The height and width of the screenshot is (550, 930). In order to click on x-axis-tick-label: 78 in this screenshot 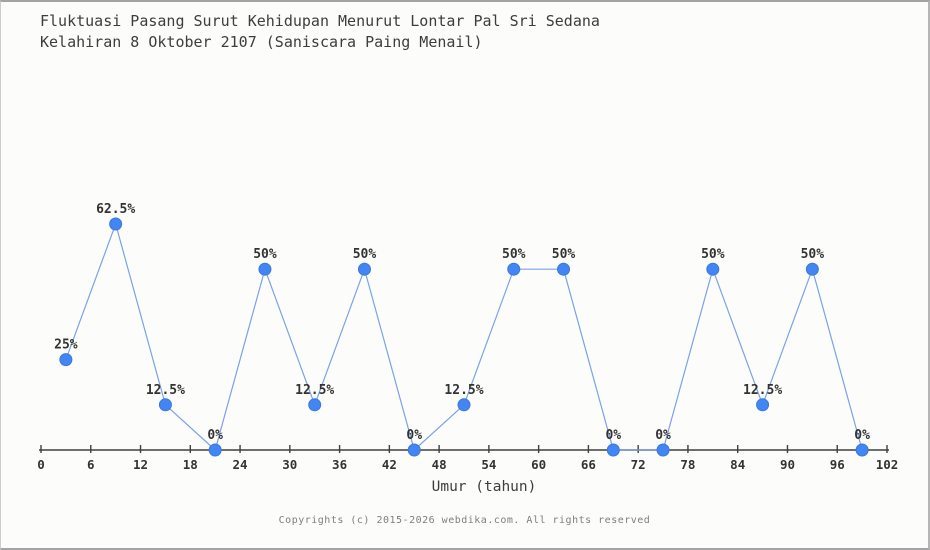, I will do `click(687, 464)`.